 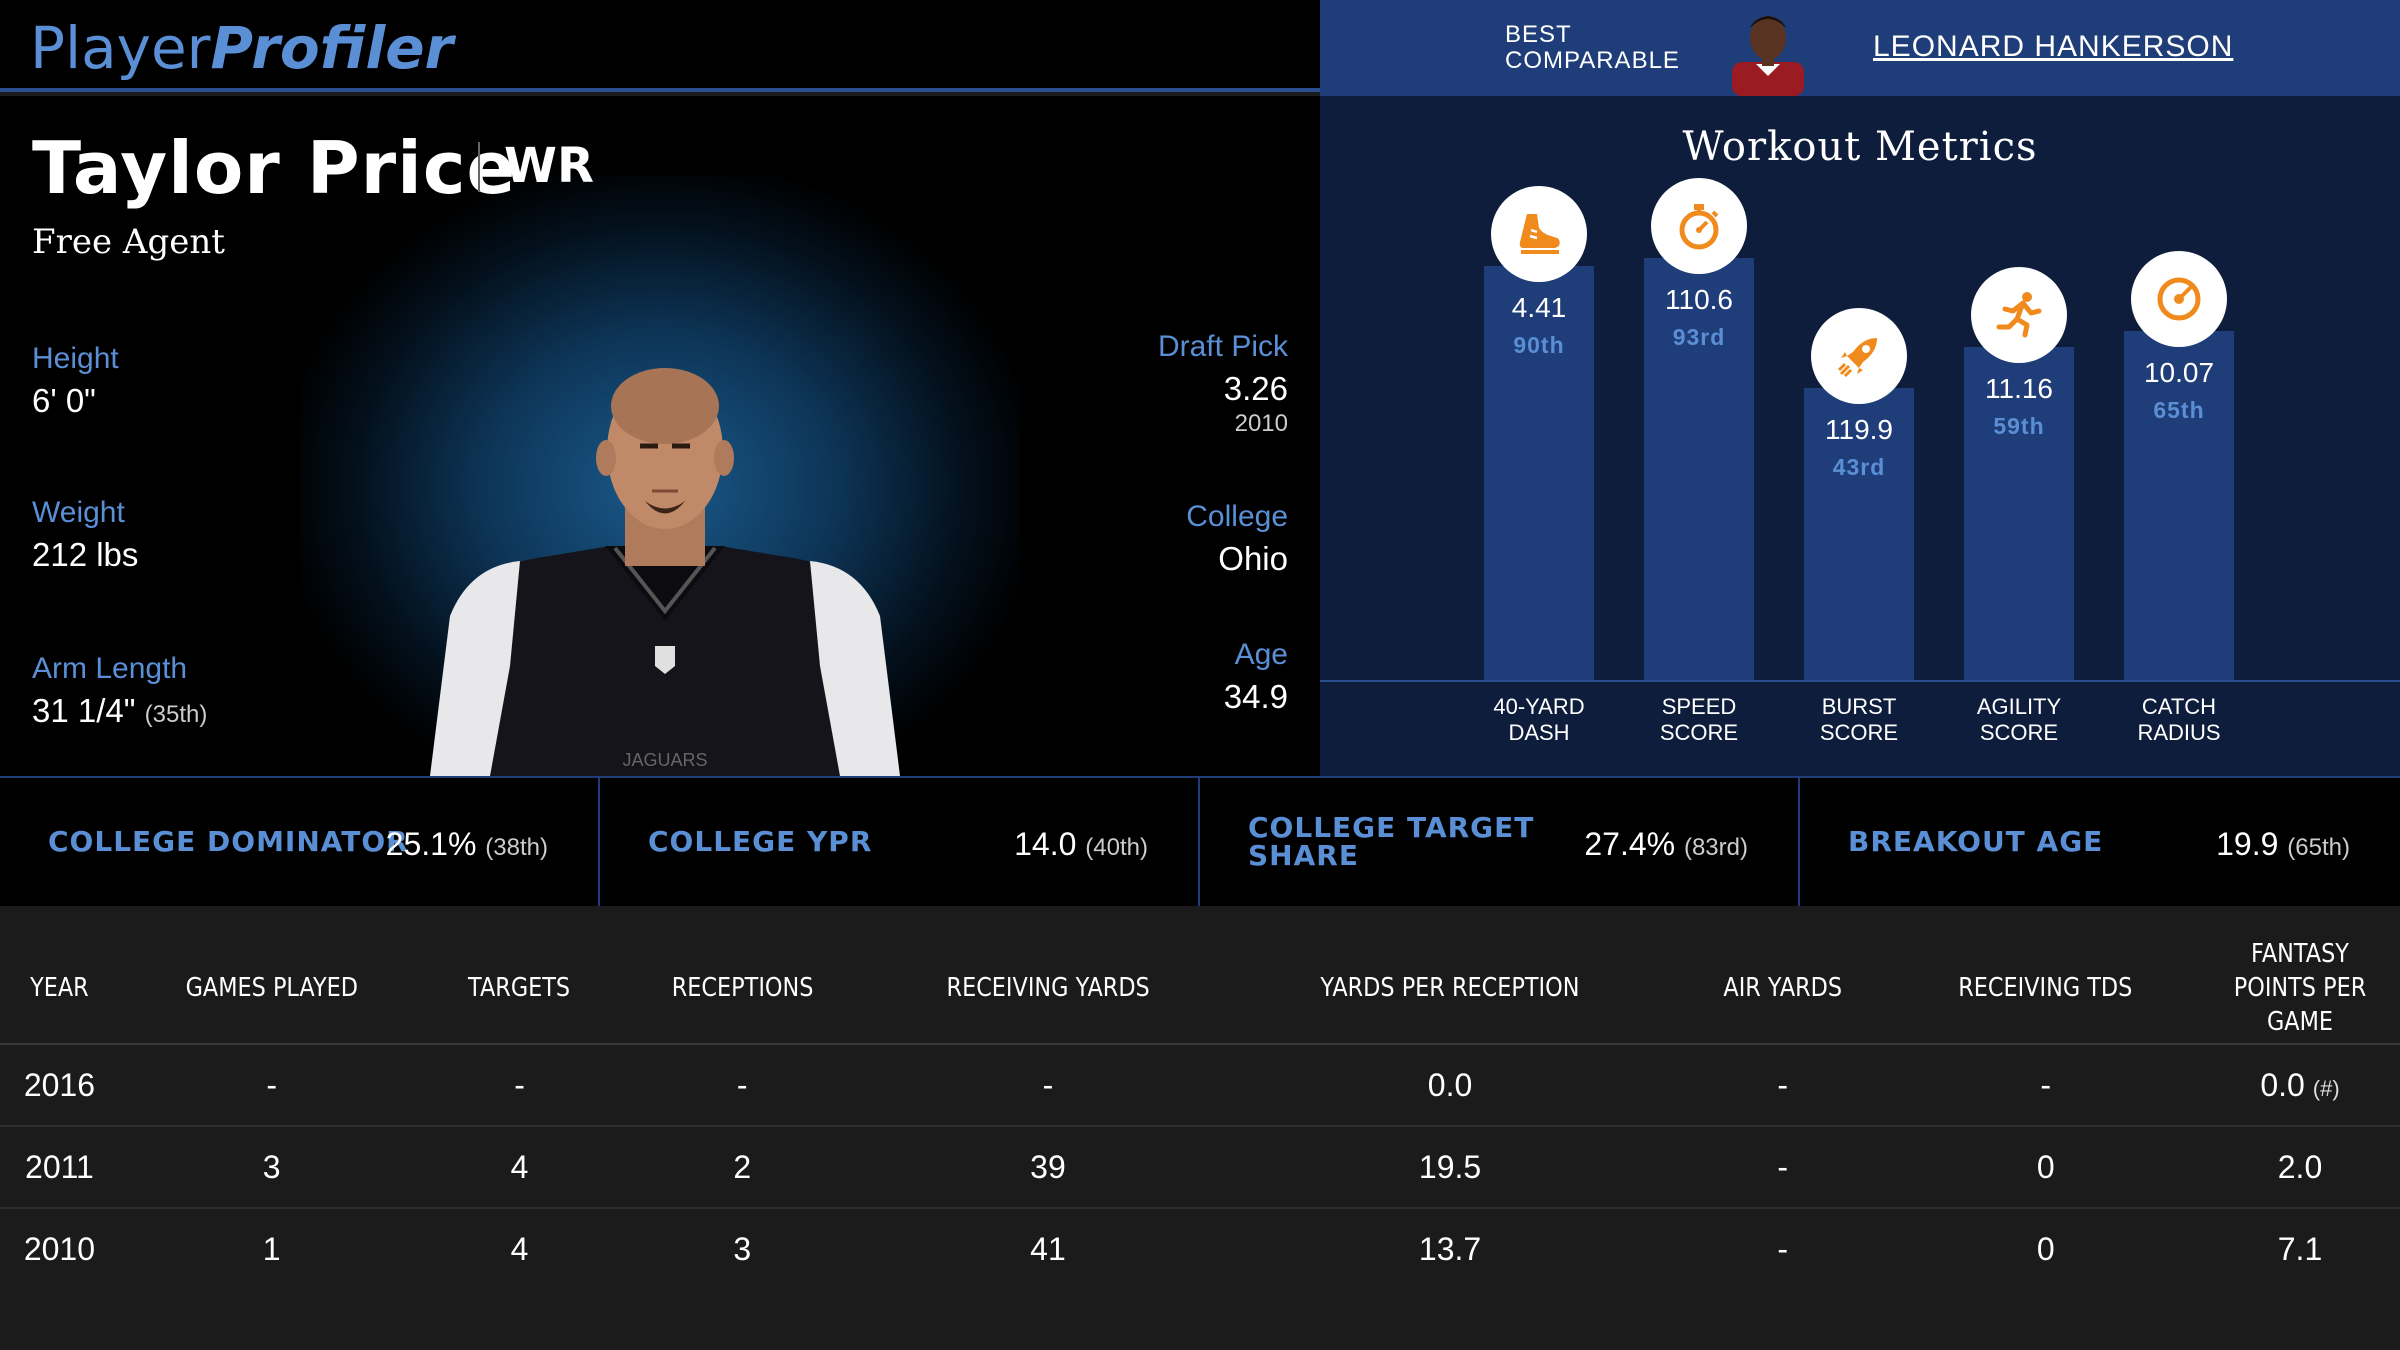 What do you see at coordinates (1253, 558) in the screenshot?
I see `college-value: Ohio` at bounding box center [1253, 558].